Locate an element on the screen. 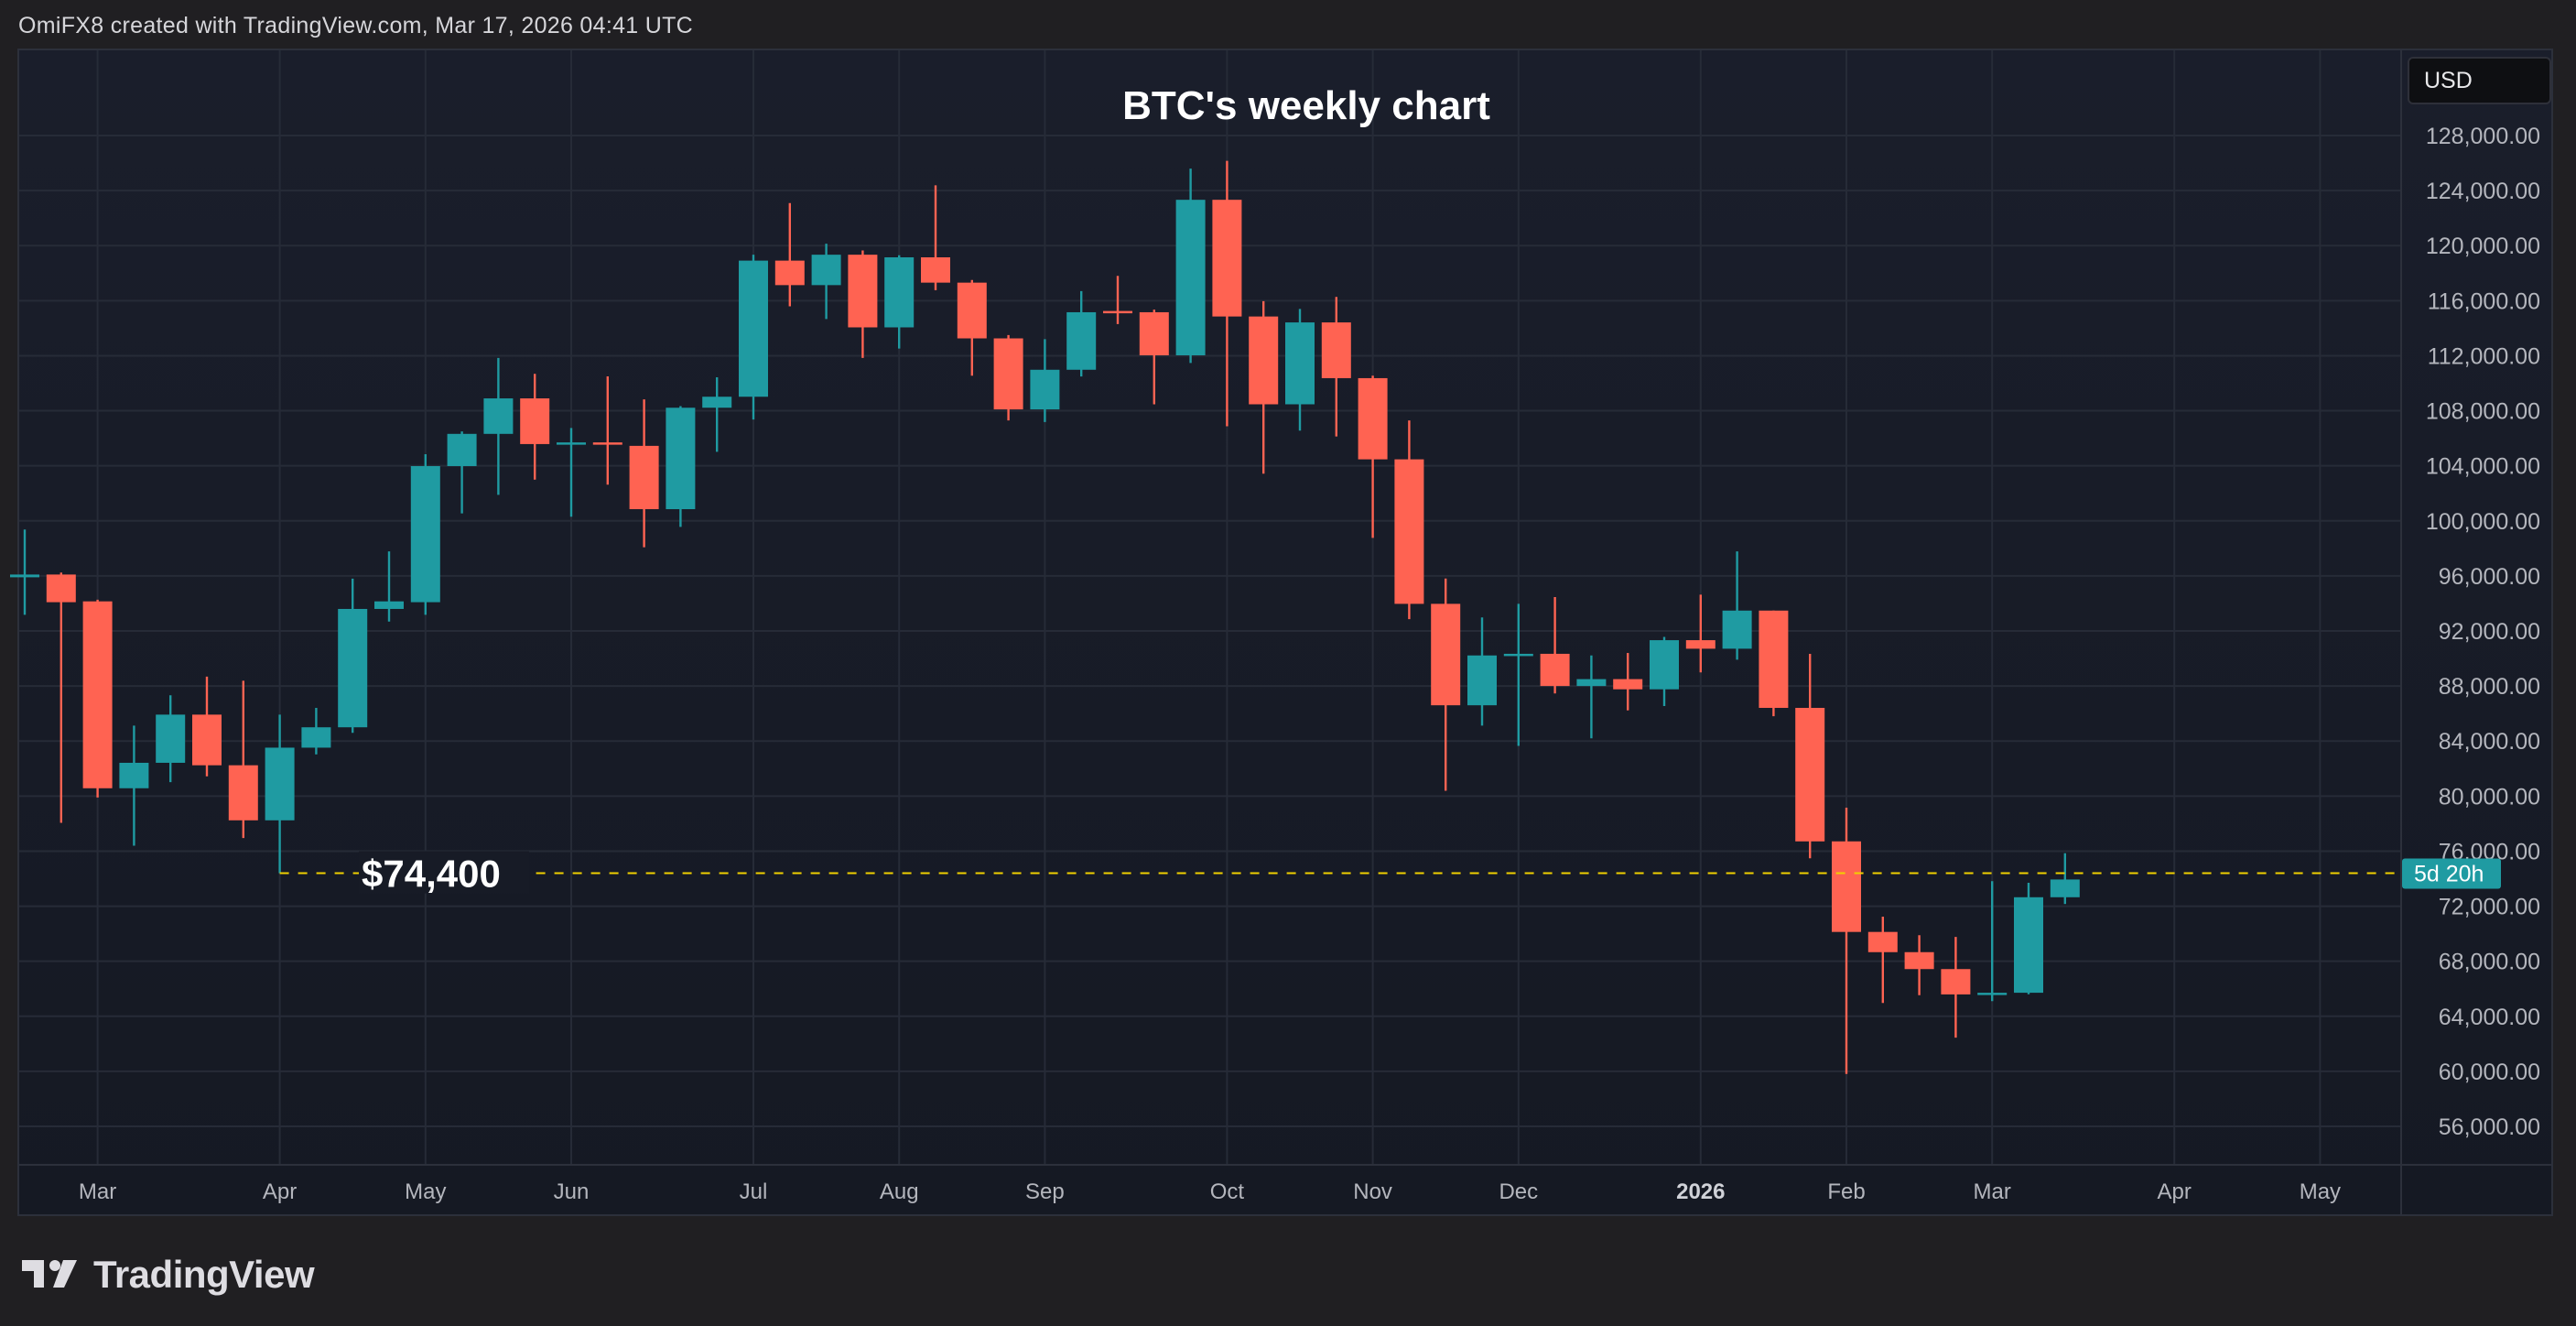  currency-label: USD is located at coordinates (2449, 80).